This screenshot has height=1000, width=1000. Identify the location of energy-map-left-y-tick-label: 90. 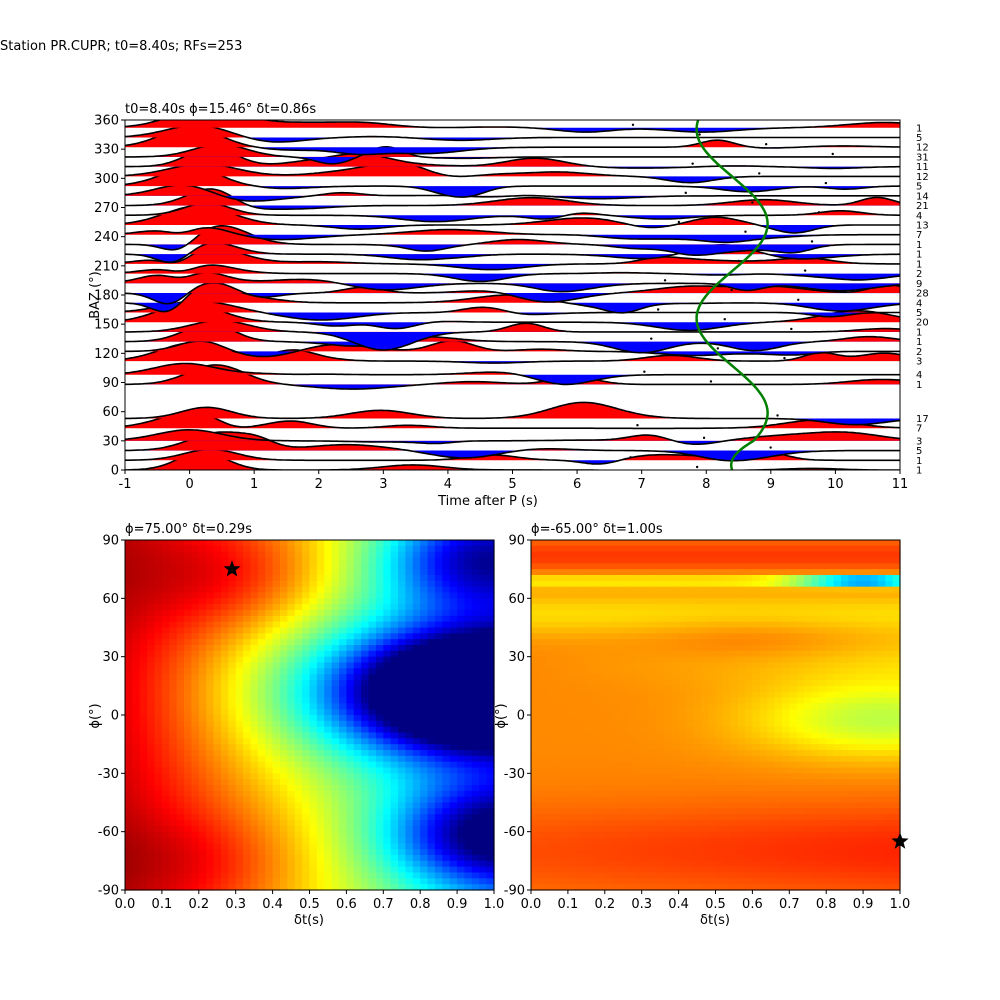
(110, 541).